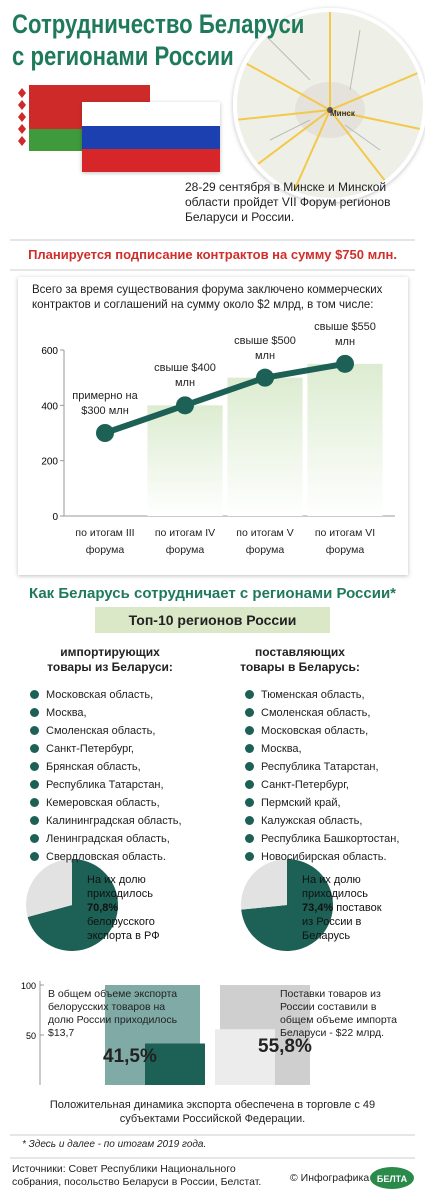 The height and width of the screenshot is (1200, 425). I want to click on map-minor-roads, so click(320, 90).